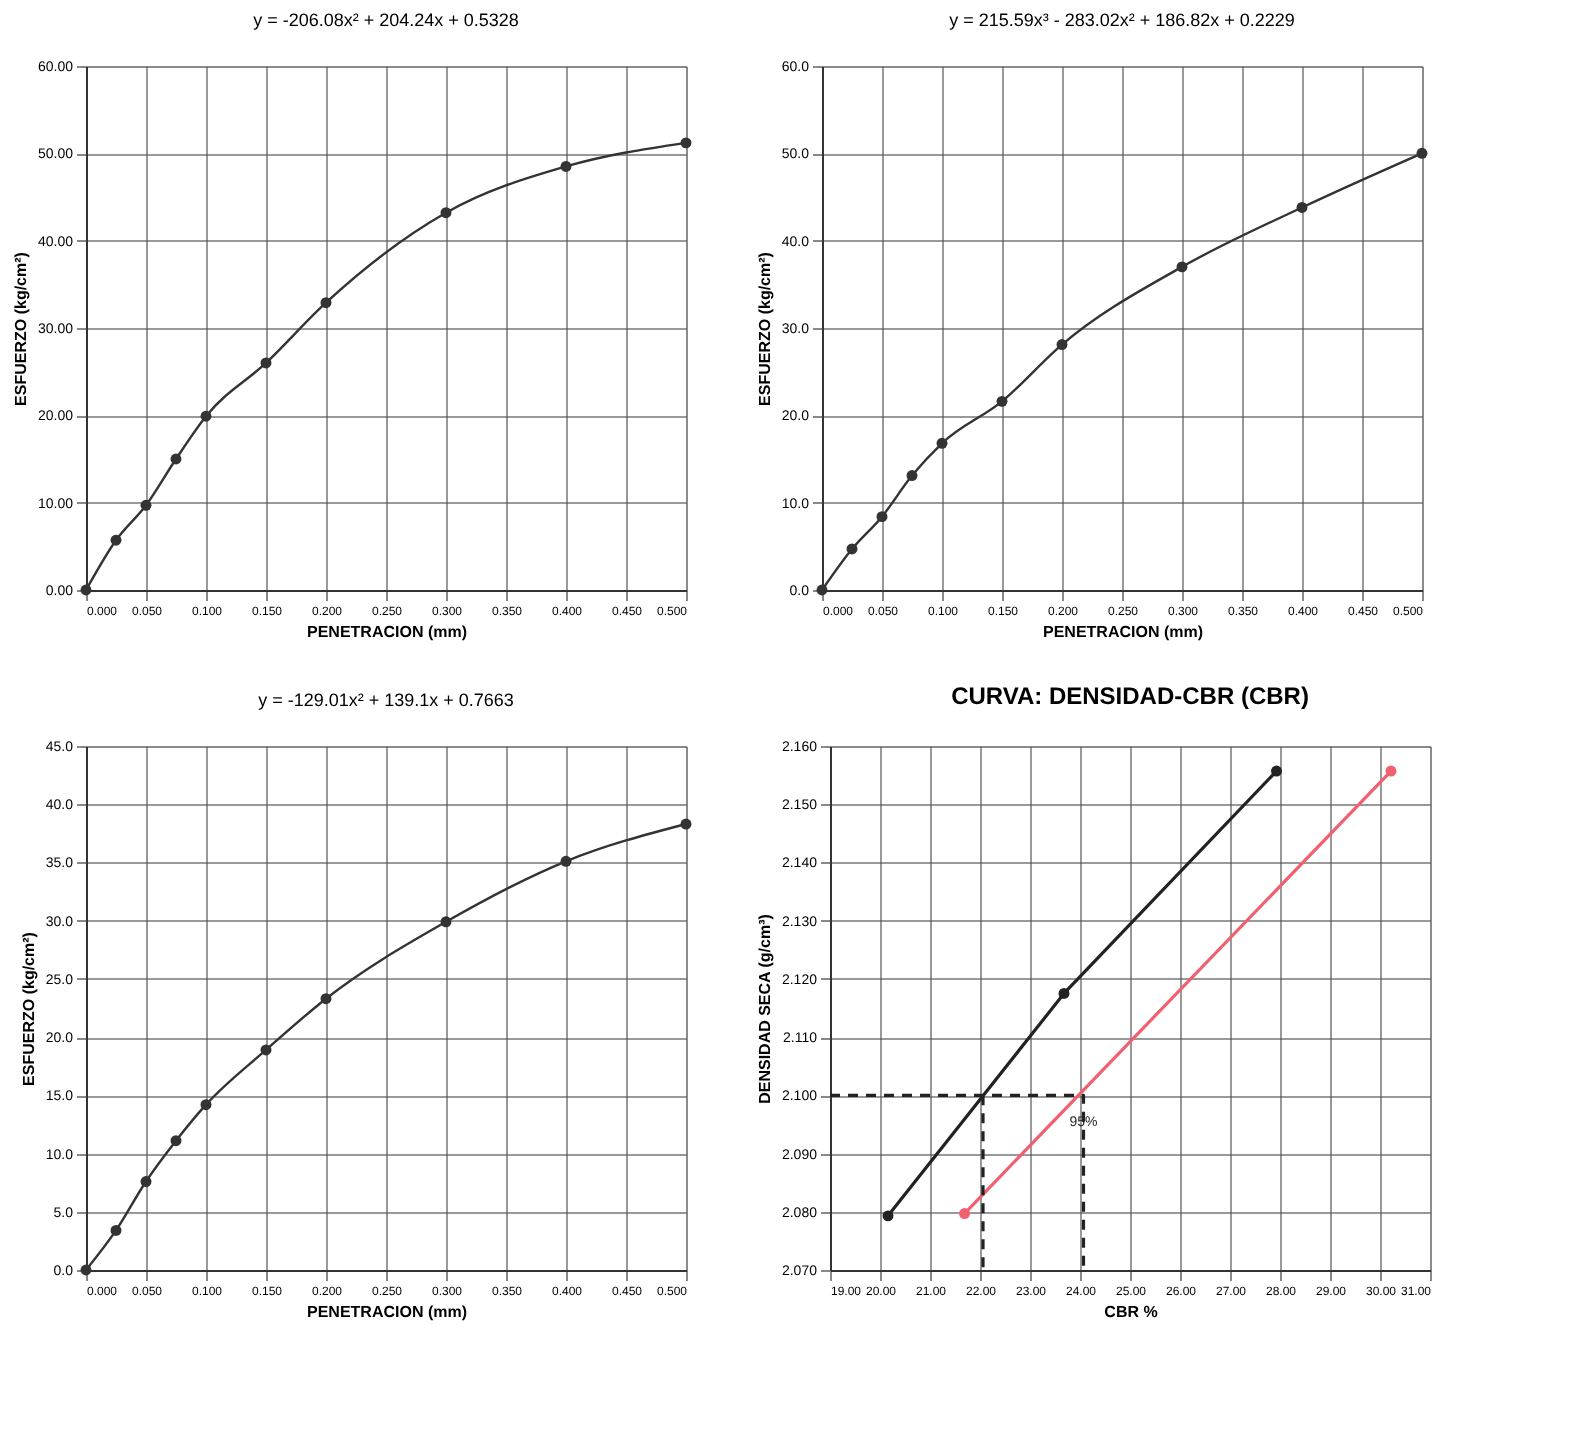  Describe the element at coordinates (386, 20) in the screenshot. I see `chart-title: y = -206.08x² + 204.24x + 0.5328` at that location.